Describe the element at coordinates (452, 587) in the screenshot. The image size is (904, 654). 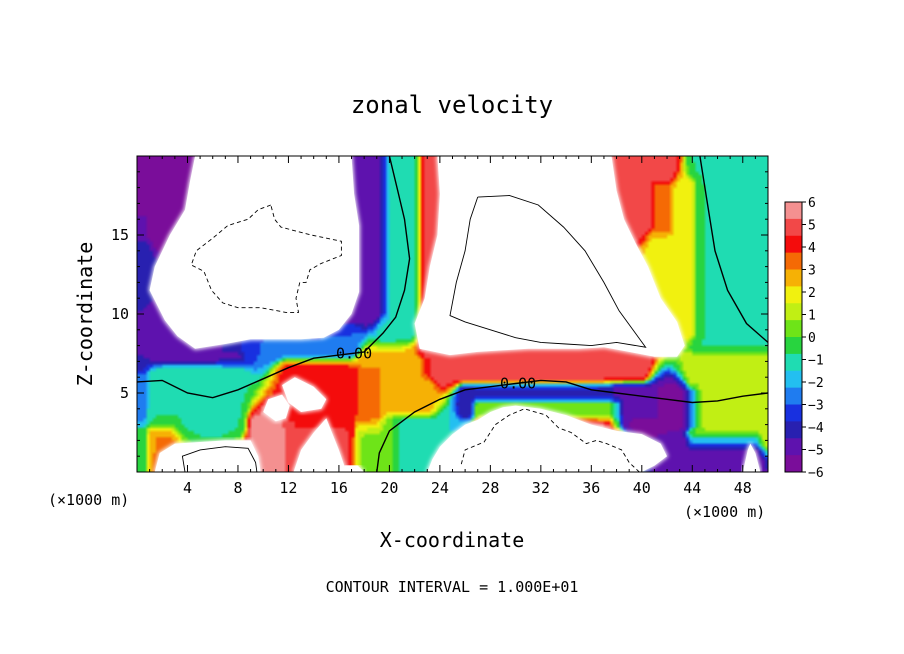
I see `contour-interval-note: CONTOUR INTERVAL = 1.000E+01` at that location.